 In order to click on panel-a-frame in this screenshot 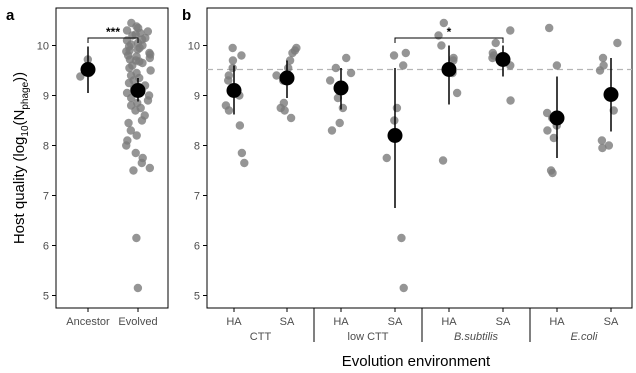, I will do `click(112, 158)`.